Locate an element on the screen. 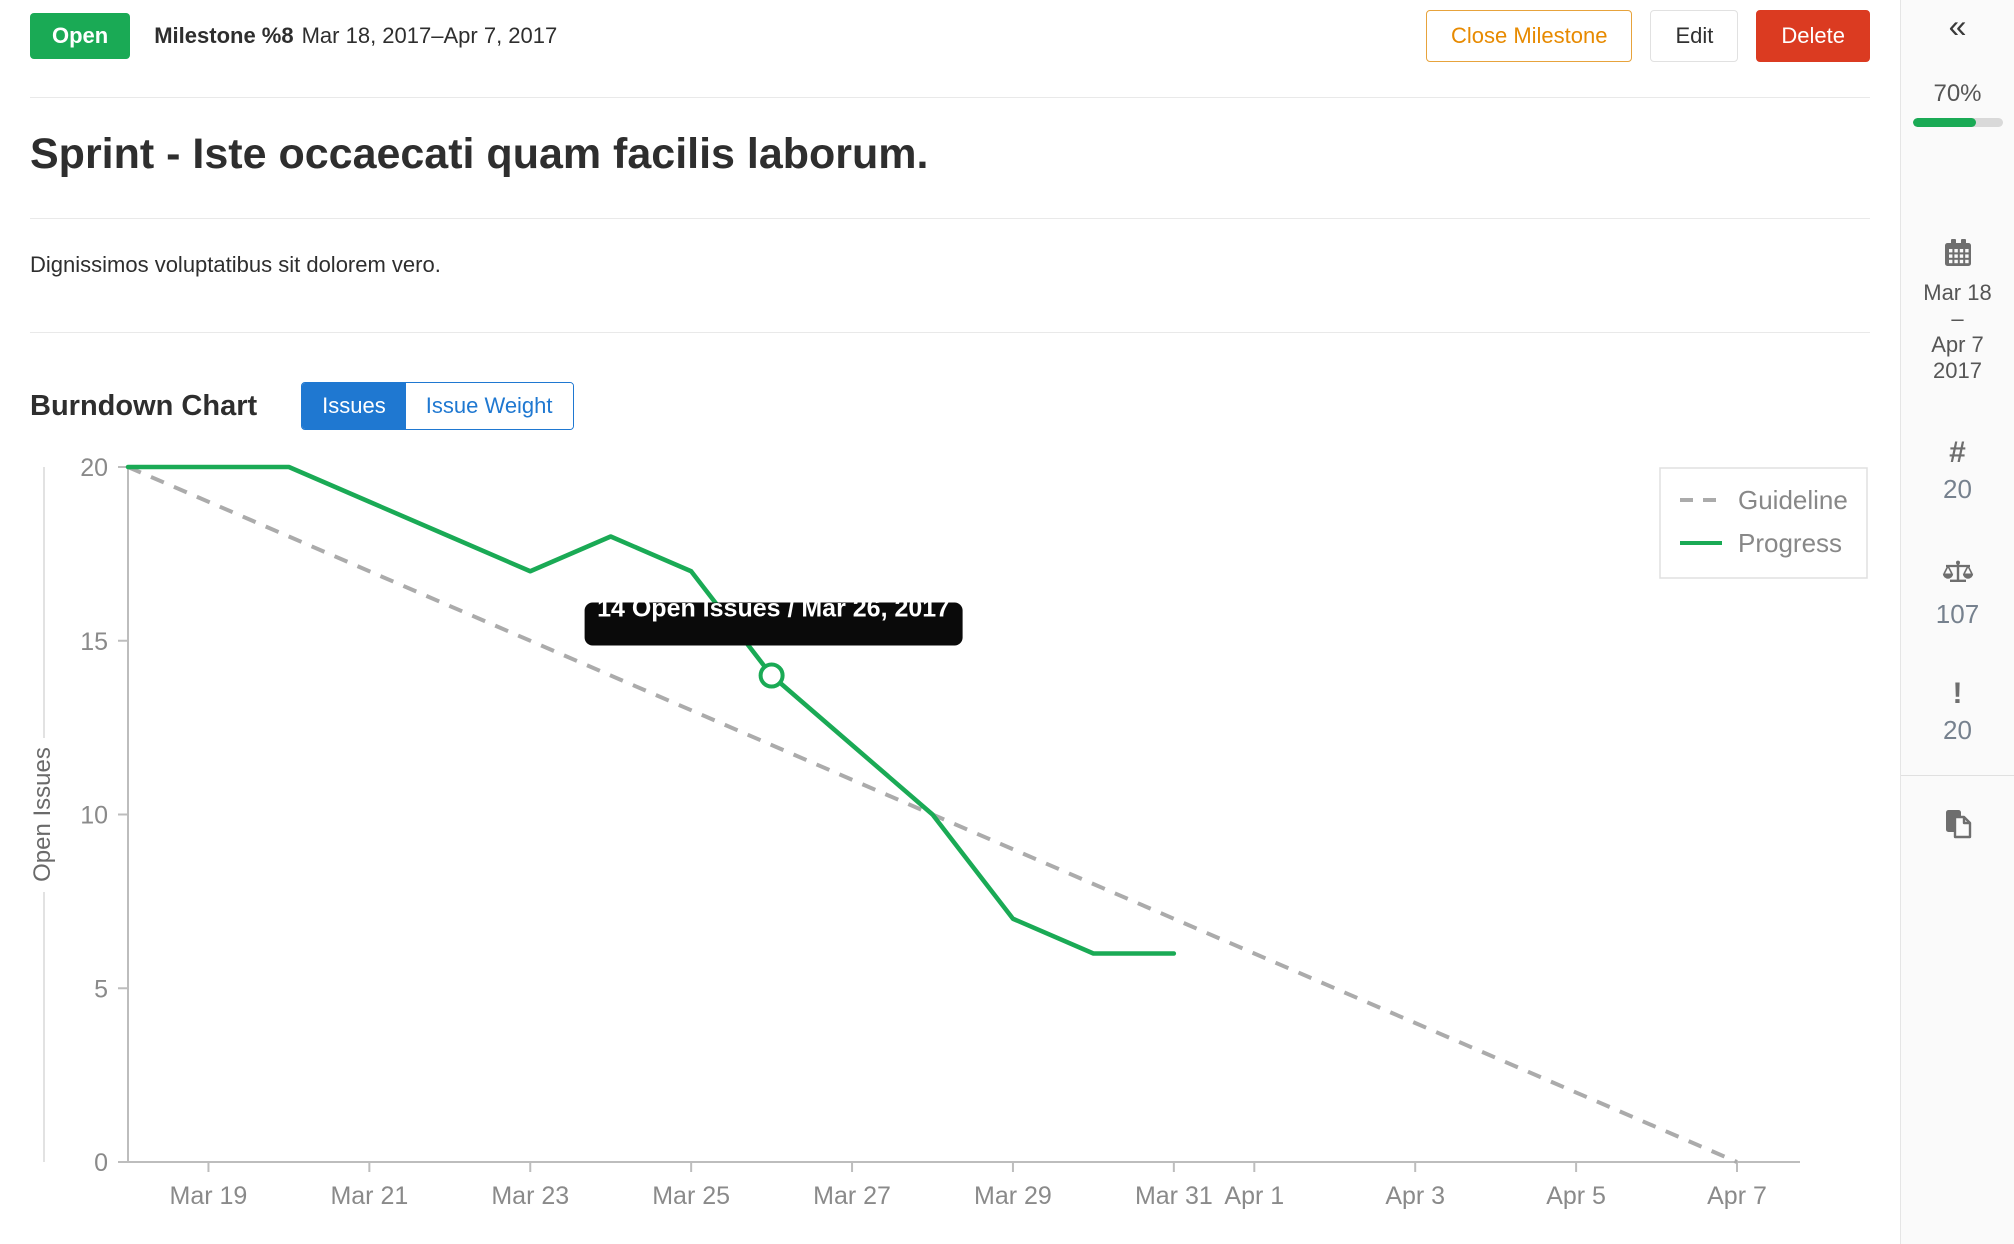  copy-reference-icon is located at coordinates (1958, 827).